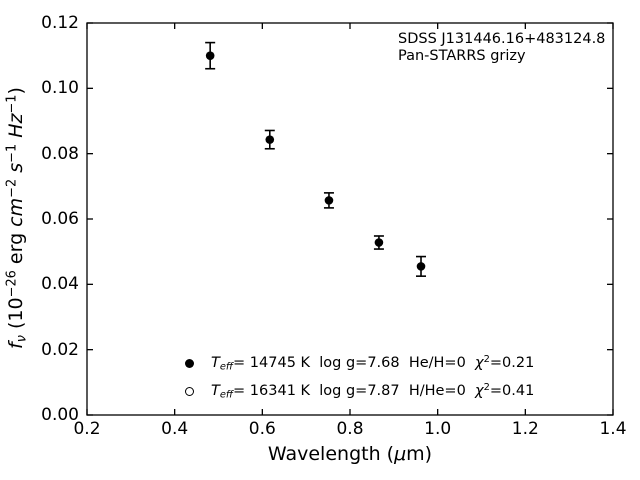 The width and height of the screenshot is (640, 480). What do you see at coordinates (486, 359) in the screenshot?
I see `legend-1-chi-exponent: 2` at bounding box center [486, 359].